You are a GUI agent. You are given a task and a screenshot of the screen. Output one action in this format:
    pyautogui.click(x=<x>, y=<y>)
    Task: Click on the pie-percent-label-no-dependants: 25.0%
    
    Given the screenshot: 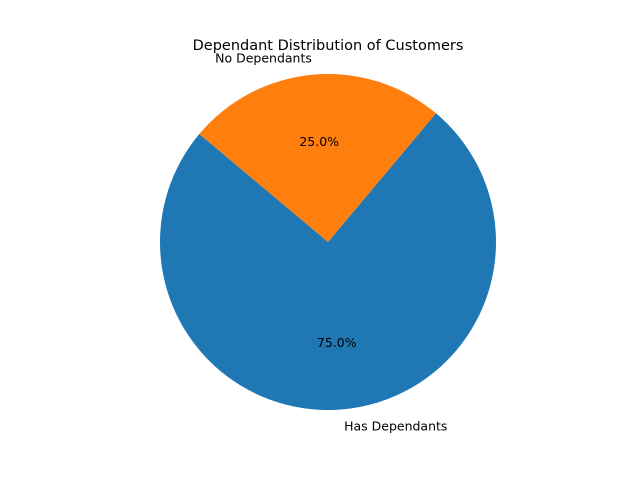 What is the action you would take?
    pyautogui.click(x=319, y=141)
    